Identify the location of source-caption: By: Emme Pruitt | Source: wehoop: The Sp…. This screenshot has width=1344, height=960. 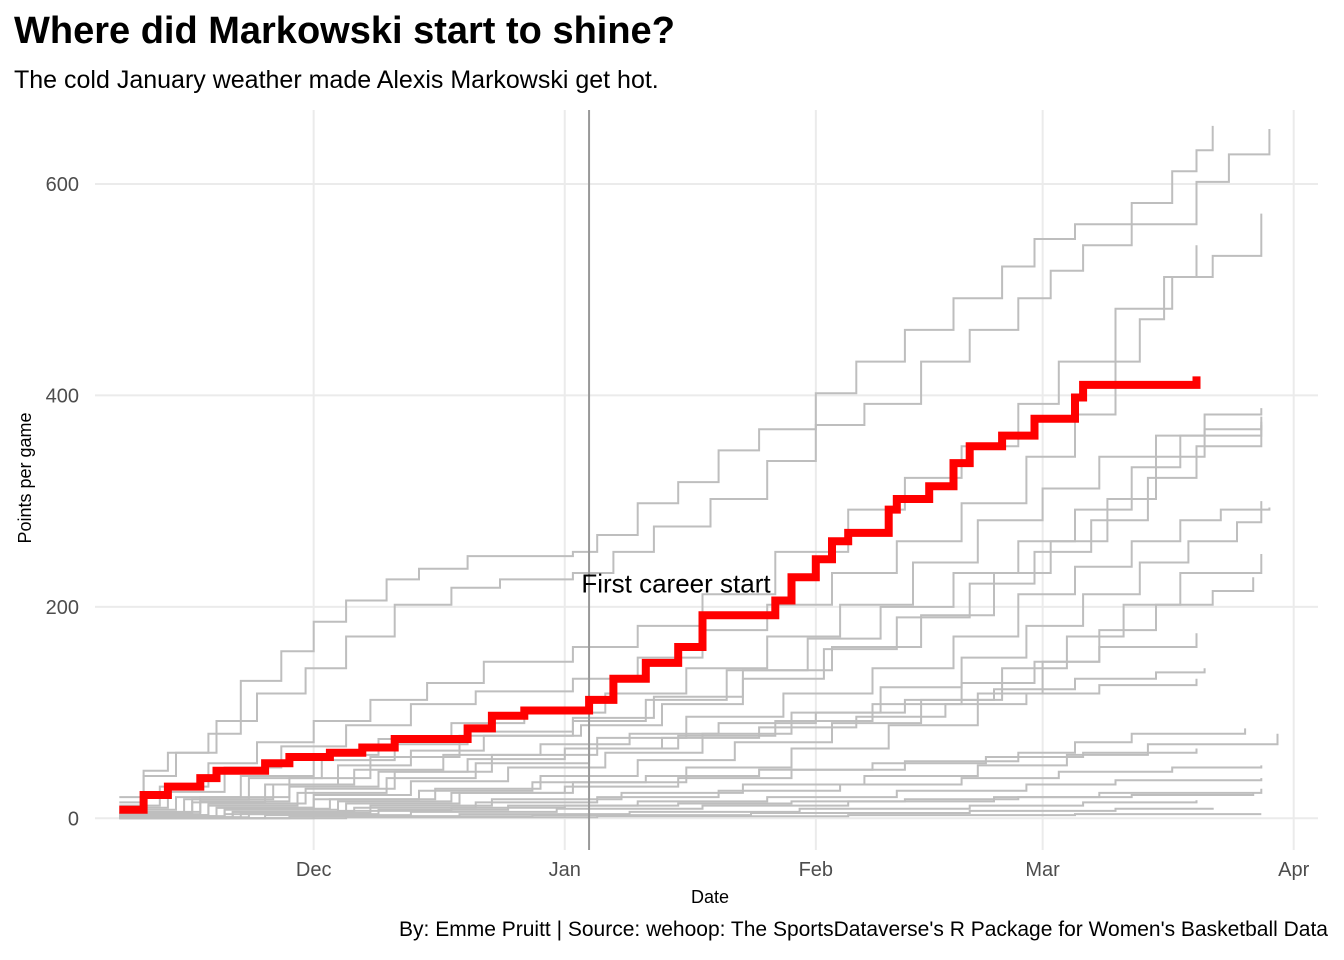
(863, 929).